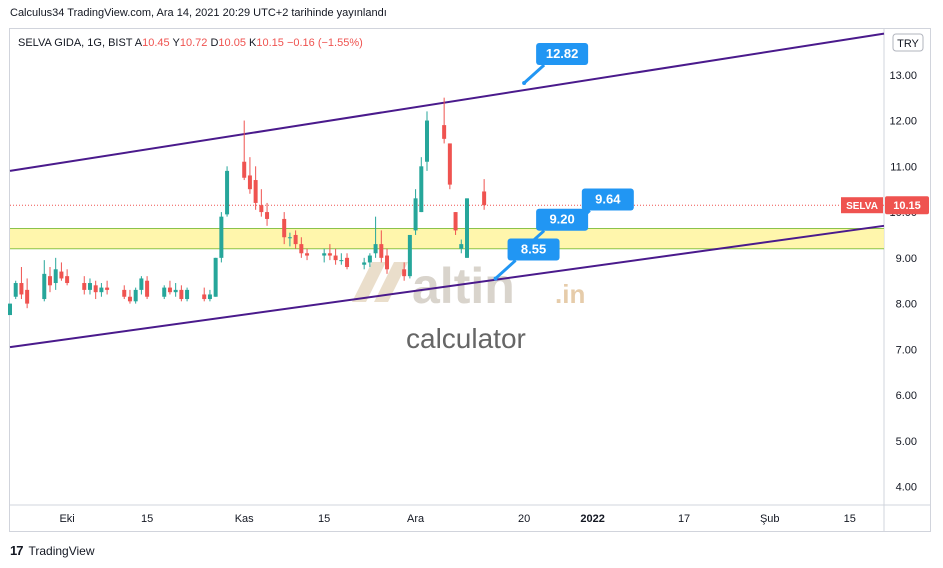 Image resolution: width=943 pixels, height=568 pixels. I want to click on y-tick-label: 11.00, so click(903, 167).